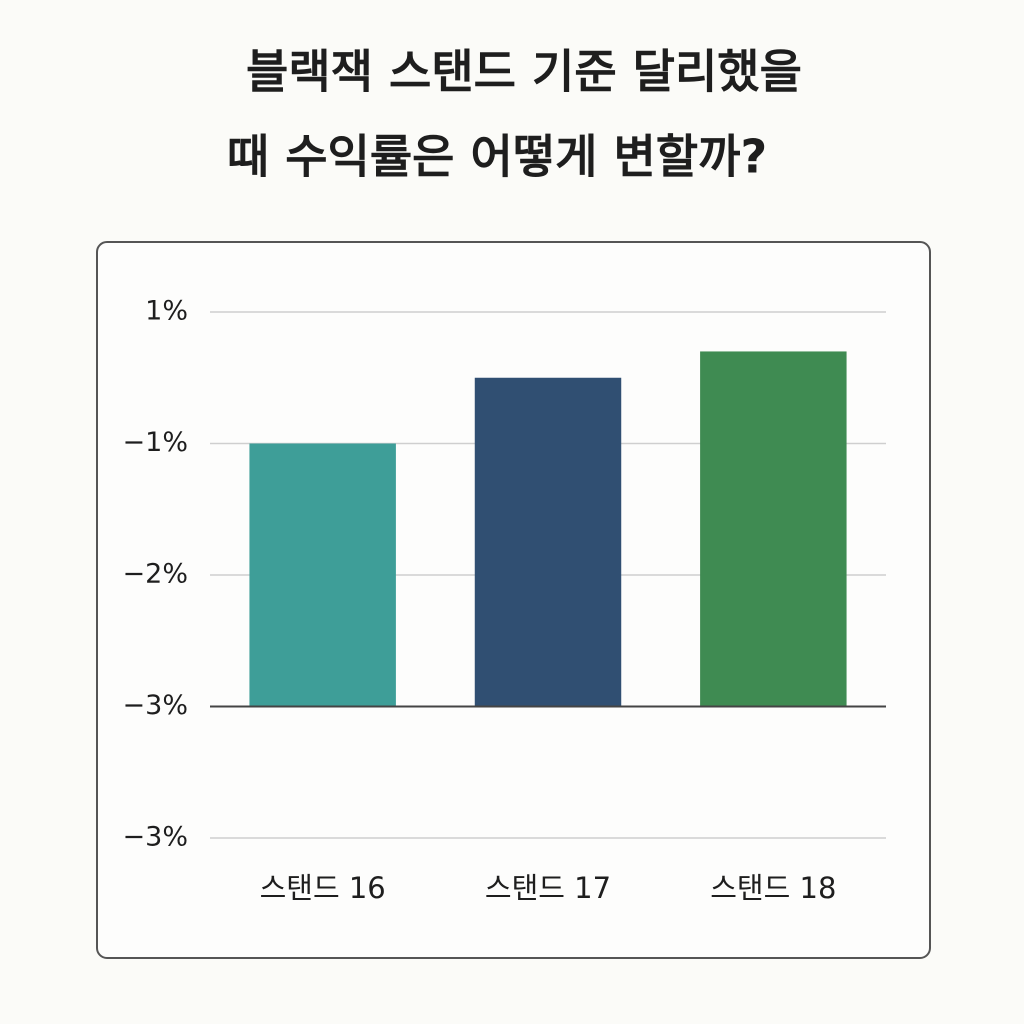 Image resolution: width=1024 pixels, height=1024 pixels. What do you see at coordinates (497, 157) in the screenshot?
I see `chart-title: 때 수익률은 어떻게 변할까?` at bounding box center [497, 157].